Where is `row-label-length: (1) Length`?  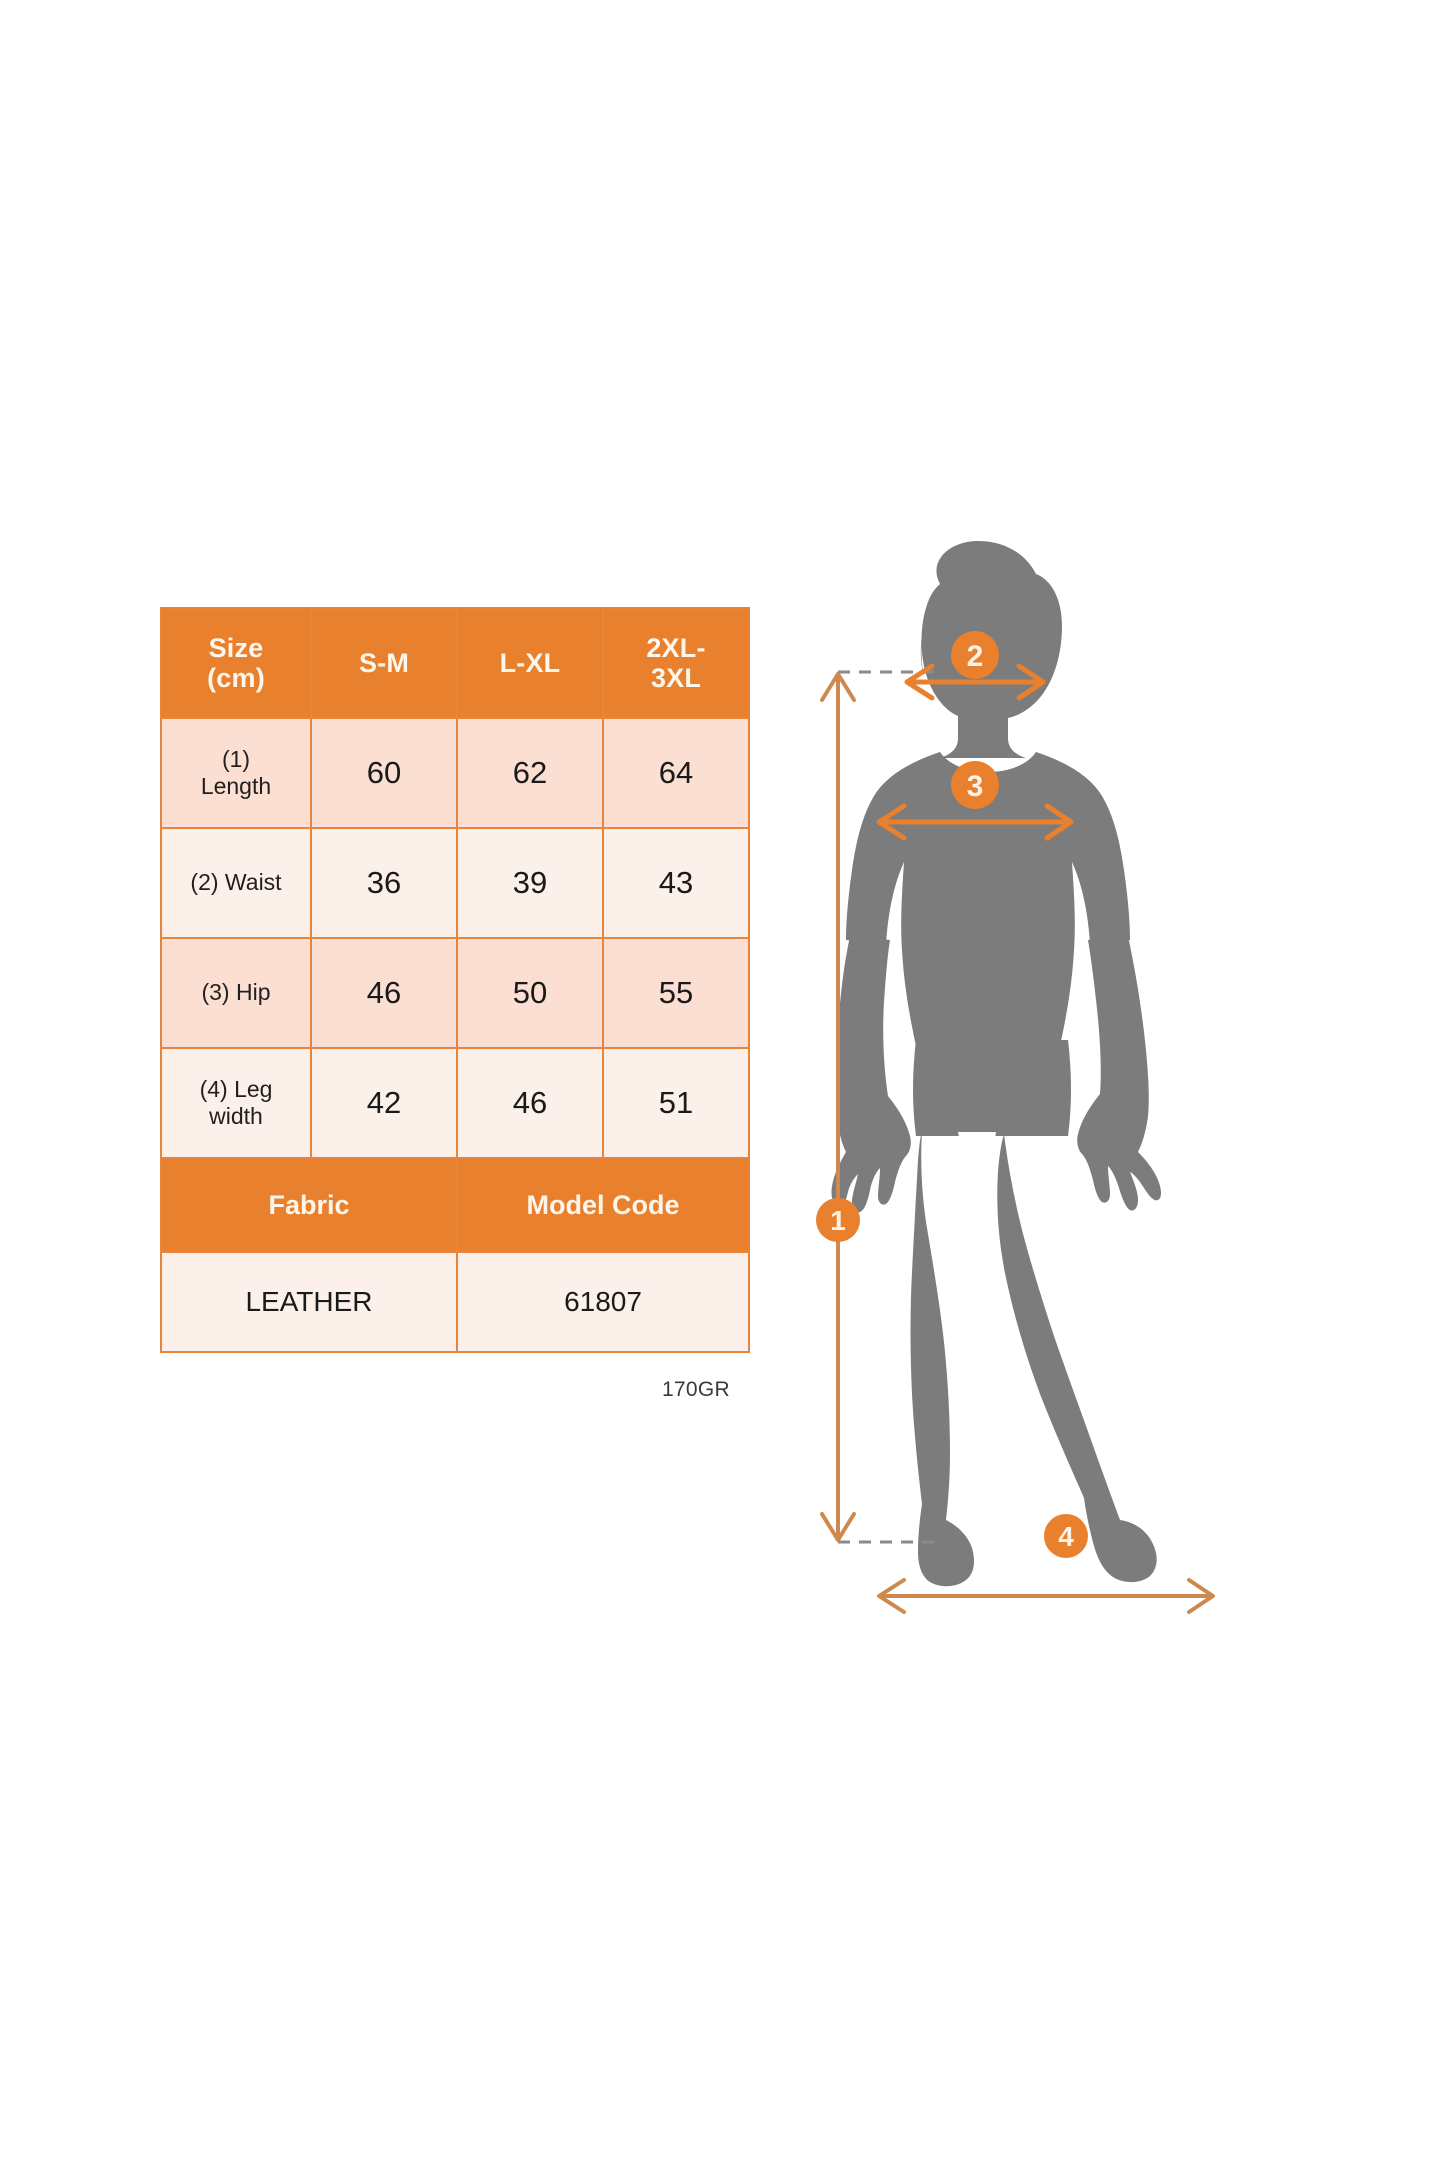
row-label-length: (1) Length is located at coordinates (236, 773).